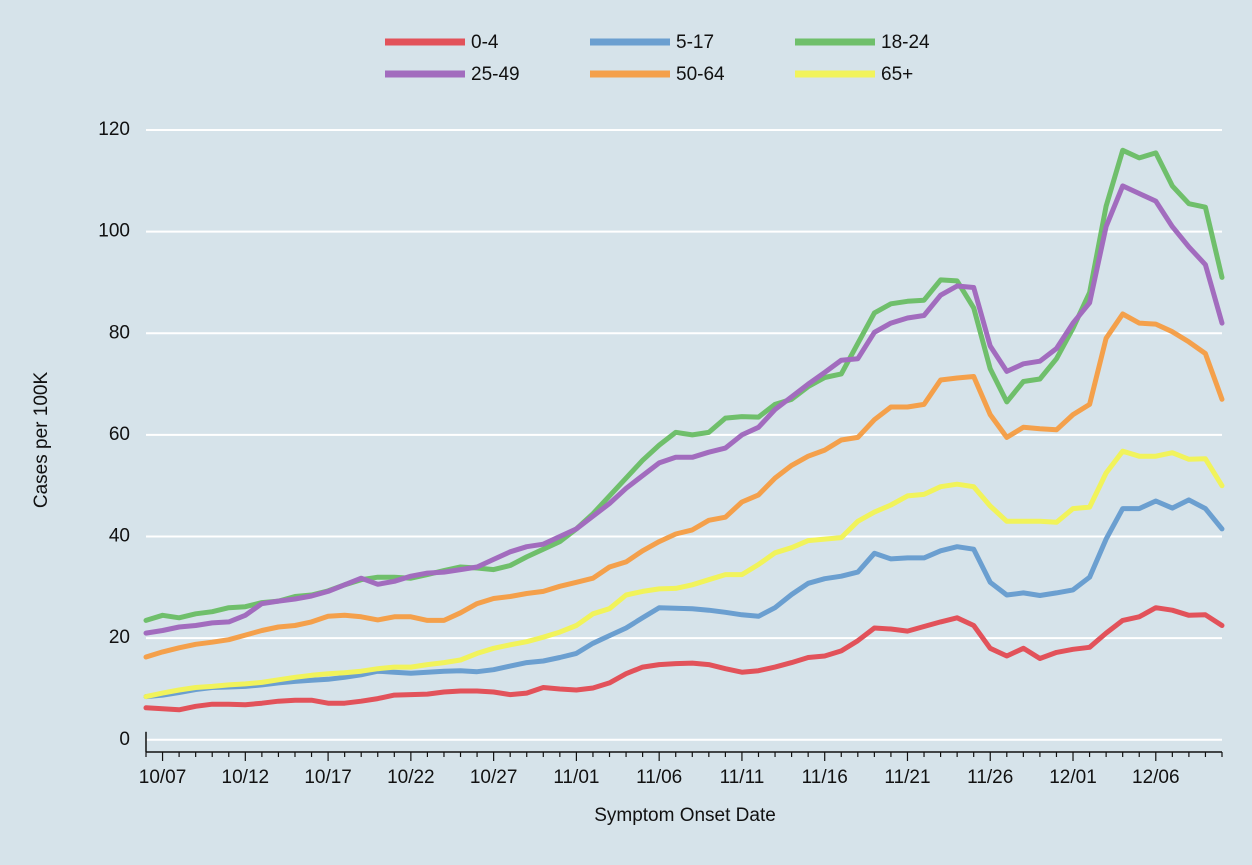 This screenshot has height=865, width=1252. I want to click on x-tick-label: 11/01, so click(576, 777).